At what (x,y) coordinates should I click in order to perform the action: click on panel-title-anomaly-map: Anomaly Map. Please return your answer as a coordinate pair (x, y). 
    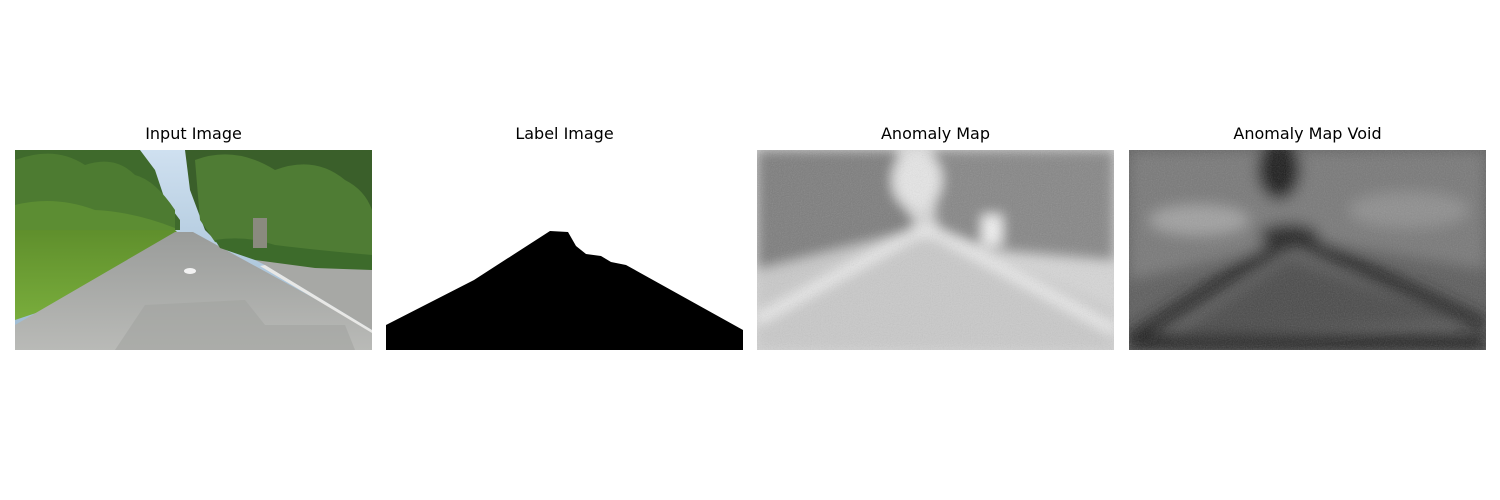
    Looking at the image, I should click on (935, 133).